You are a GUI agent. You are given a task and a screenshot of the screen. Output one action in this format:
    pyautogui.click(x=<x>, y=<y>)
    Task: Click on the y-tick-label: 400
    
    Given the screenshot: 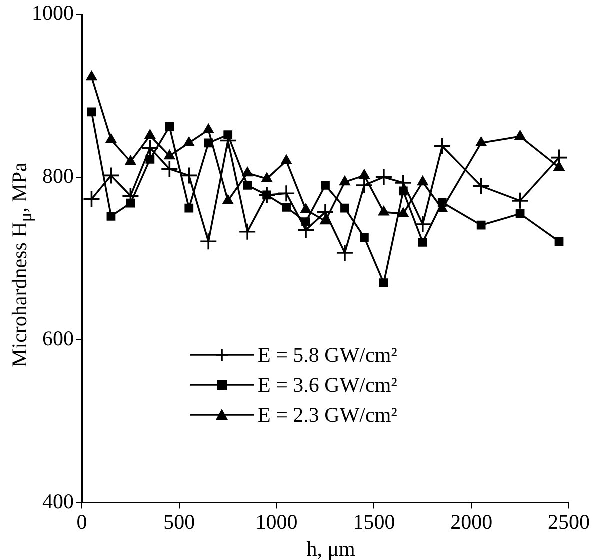 What is the action you would take?
    pyautogui.click(x=58, y=501)
    